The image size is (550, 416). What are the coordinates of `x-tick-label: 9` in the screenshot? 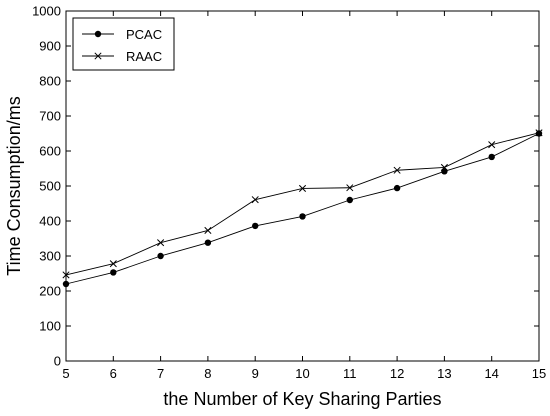 It's located at (255, 373).